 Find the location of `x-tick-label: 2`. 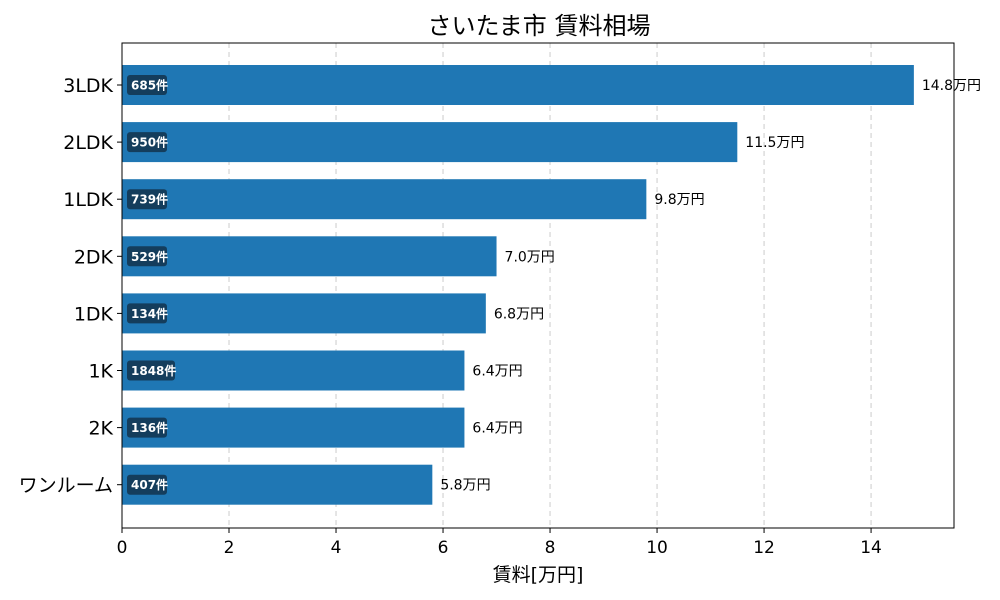

x-tick-label: 2 is located at coordinates (229, 548).